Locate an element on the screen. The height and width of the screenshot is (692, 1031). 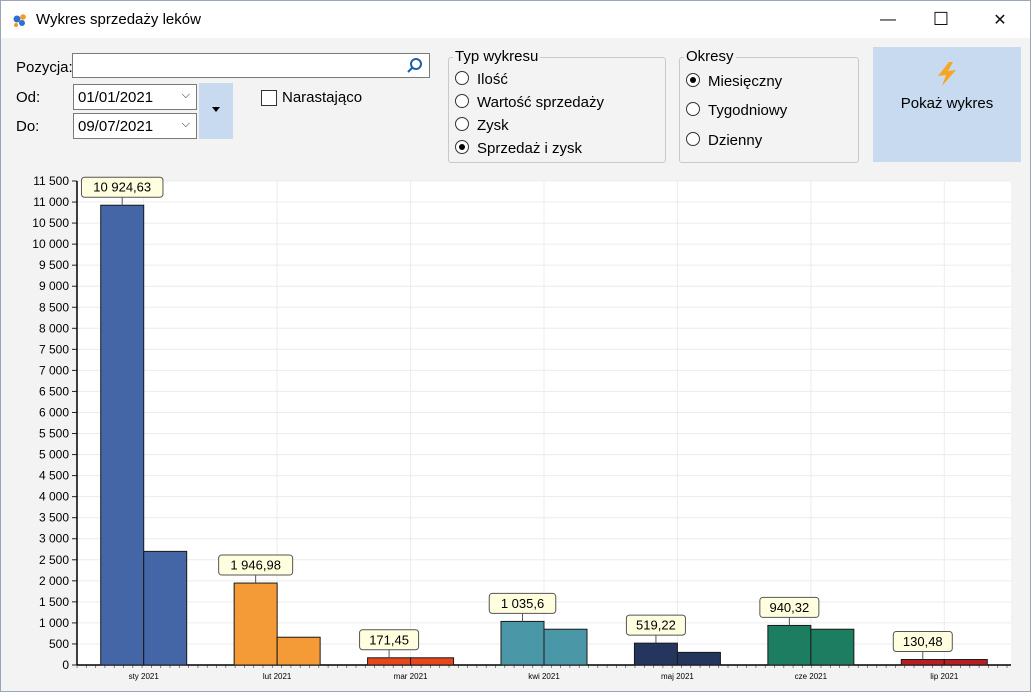
to-label: Do: is located at coordinates (28, 126).